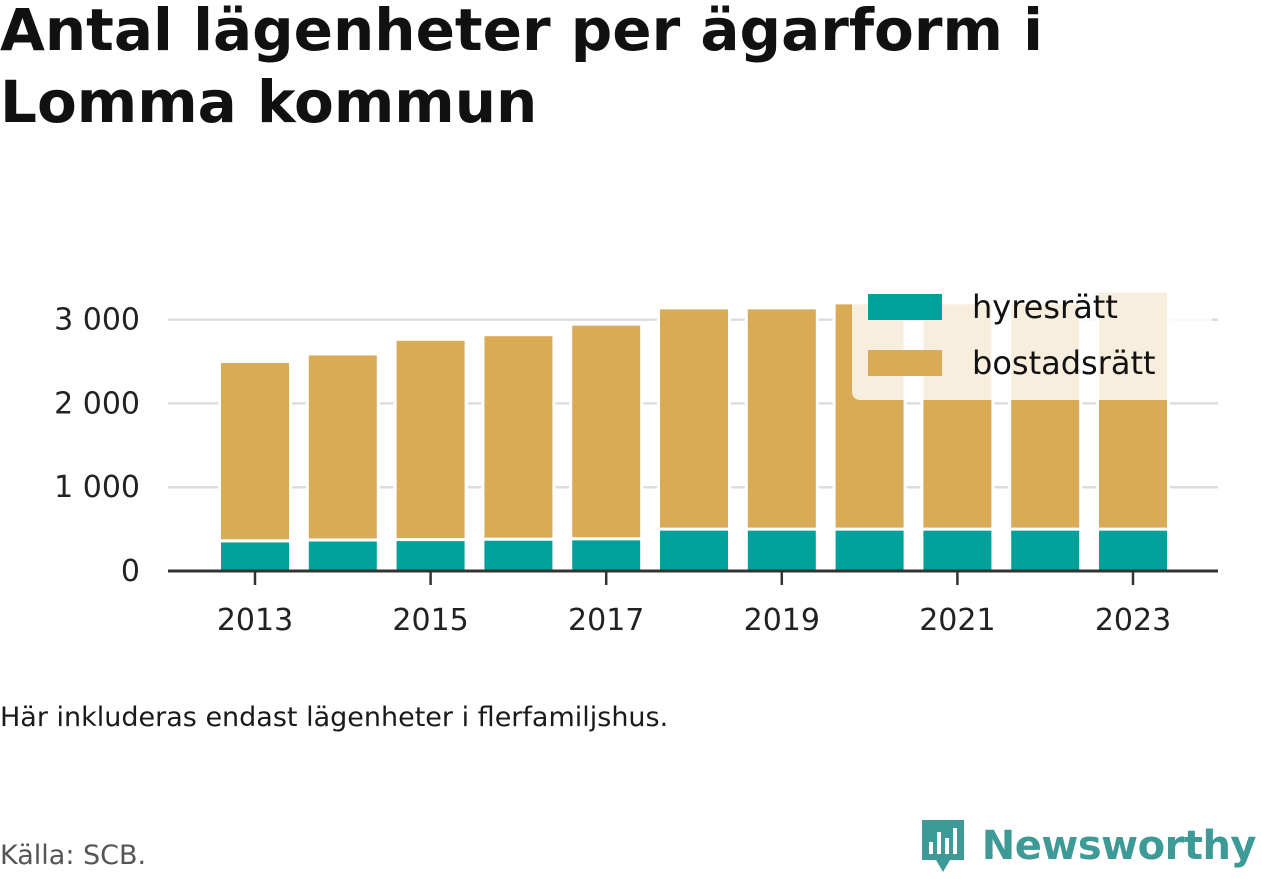  I want to click on y-tick-label: 3 000, so click(97, 320).